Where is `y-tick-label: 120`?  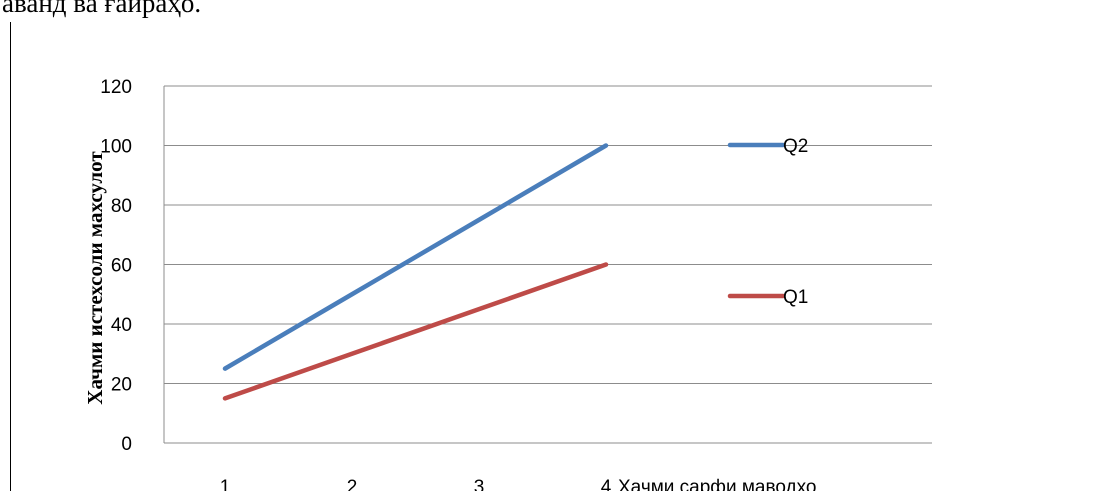
y-tick-label: 120 is located at coordinates (116, 87).